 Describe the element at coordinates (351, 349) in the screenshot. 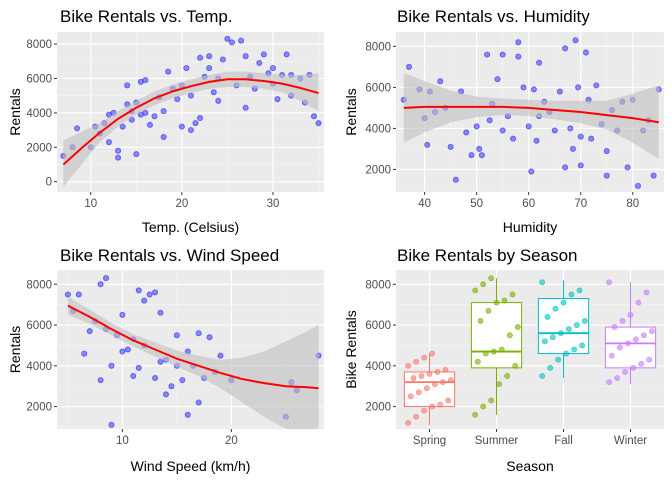

I see `y-axis-title: Bike Rentals` at that location.